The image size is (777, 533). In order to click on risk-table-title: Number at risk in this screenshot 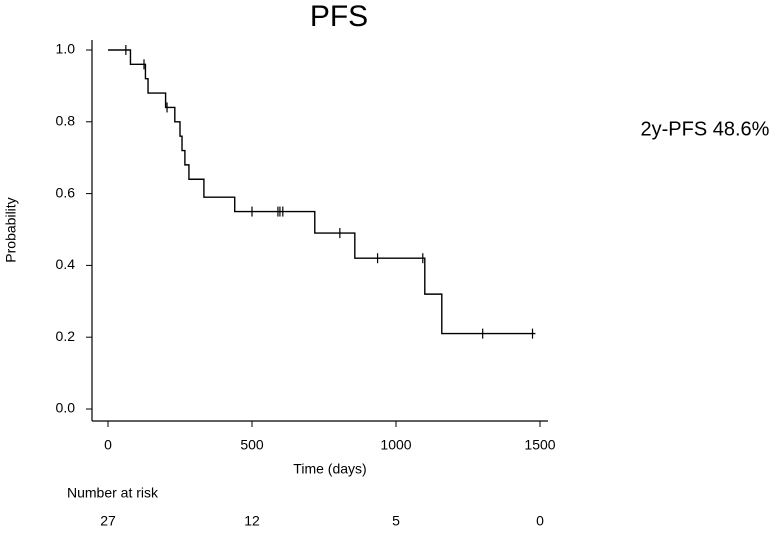, I will do `click(113, 493)`.